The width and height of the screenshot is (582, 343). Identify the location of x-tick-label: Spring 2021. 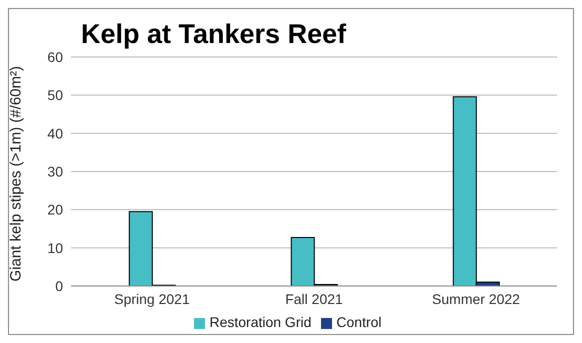
(152, 298).